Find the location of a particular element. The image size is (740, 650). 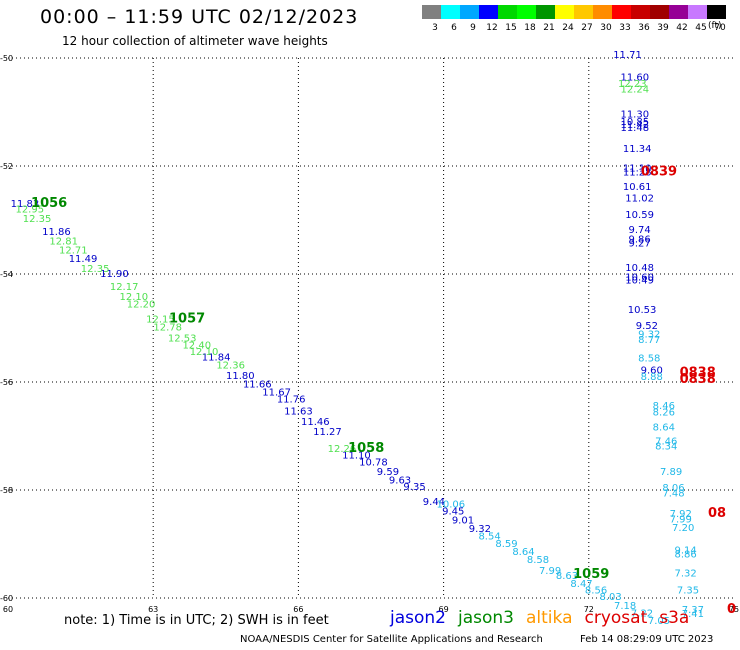

wave-height-point: 11.42 is located at coordinates (634, 125).